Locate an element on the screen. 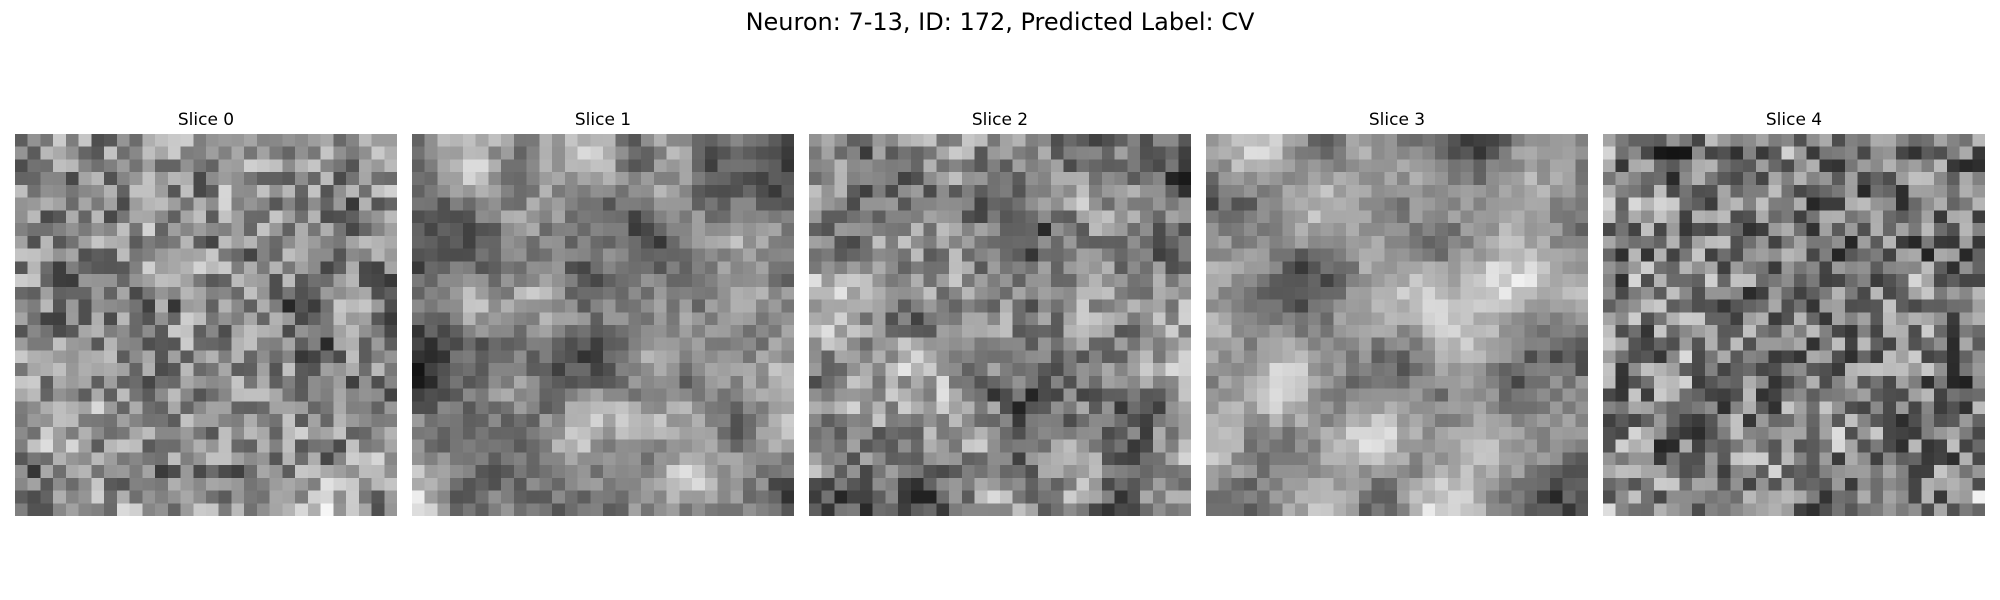  slice-title-2: Slice 2 is located at coordinates (1000, 120).